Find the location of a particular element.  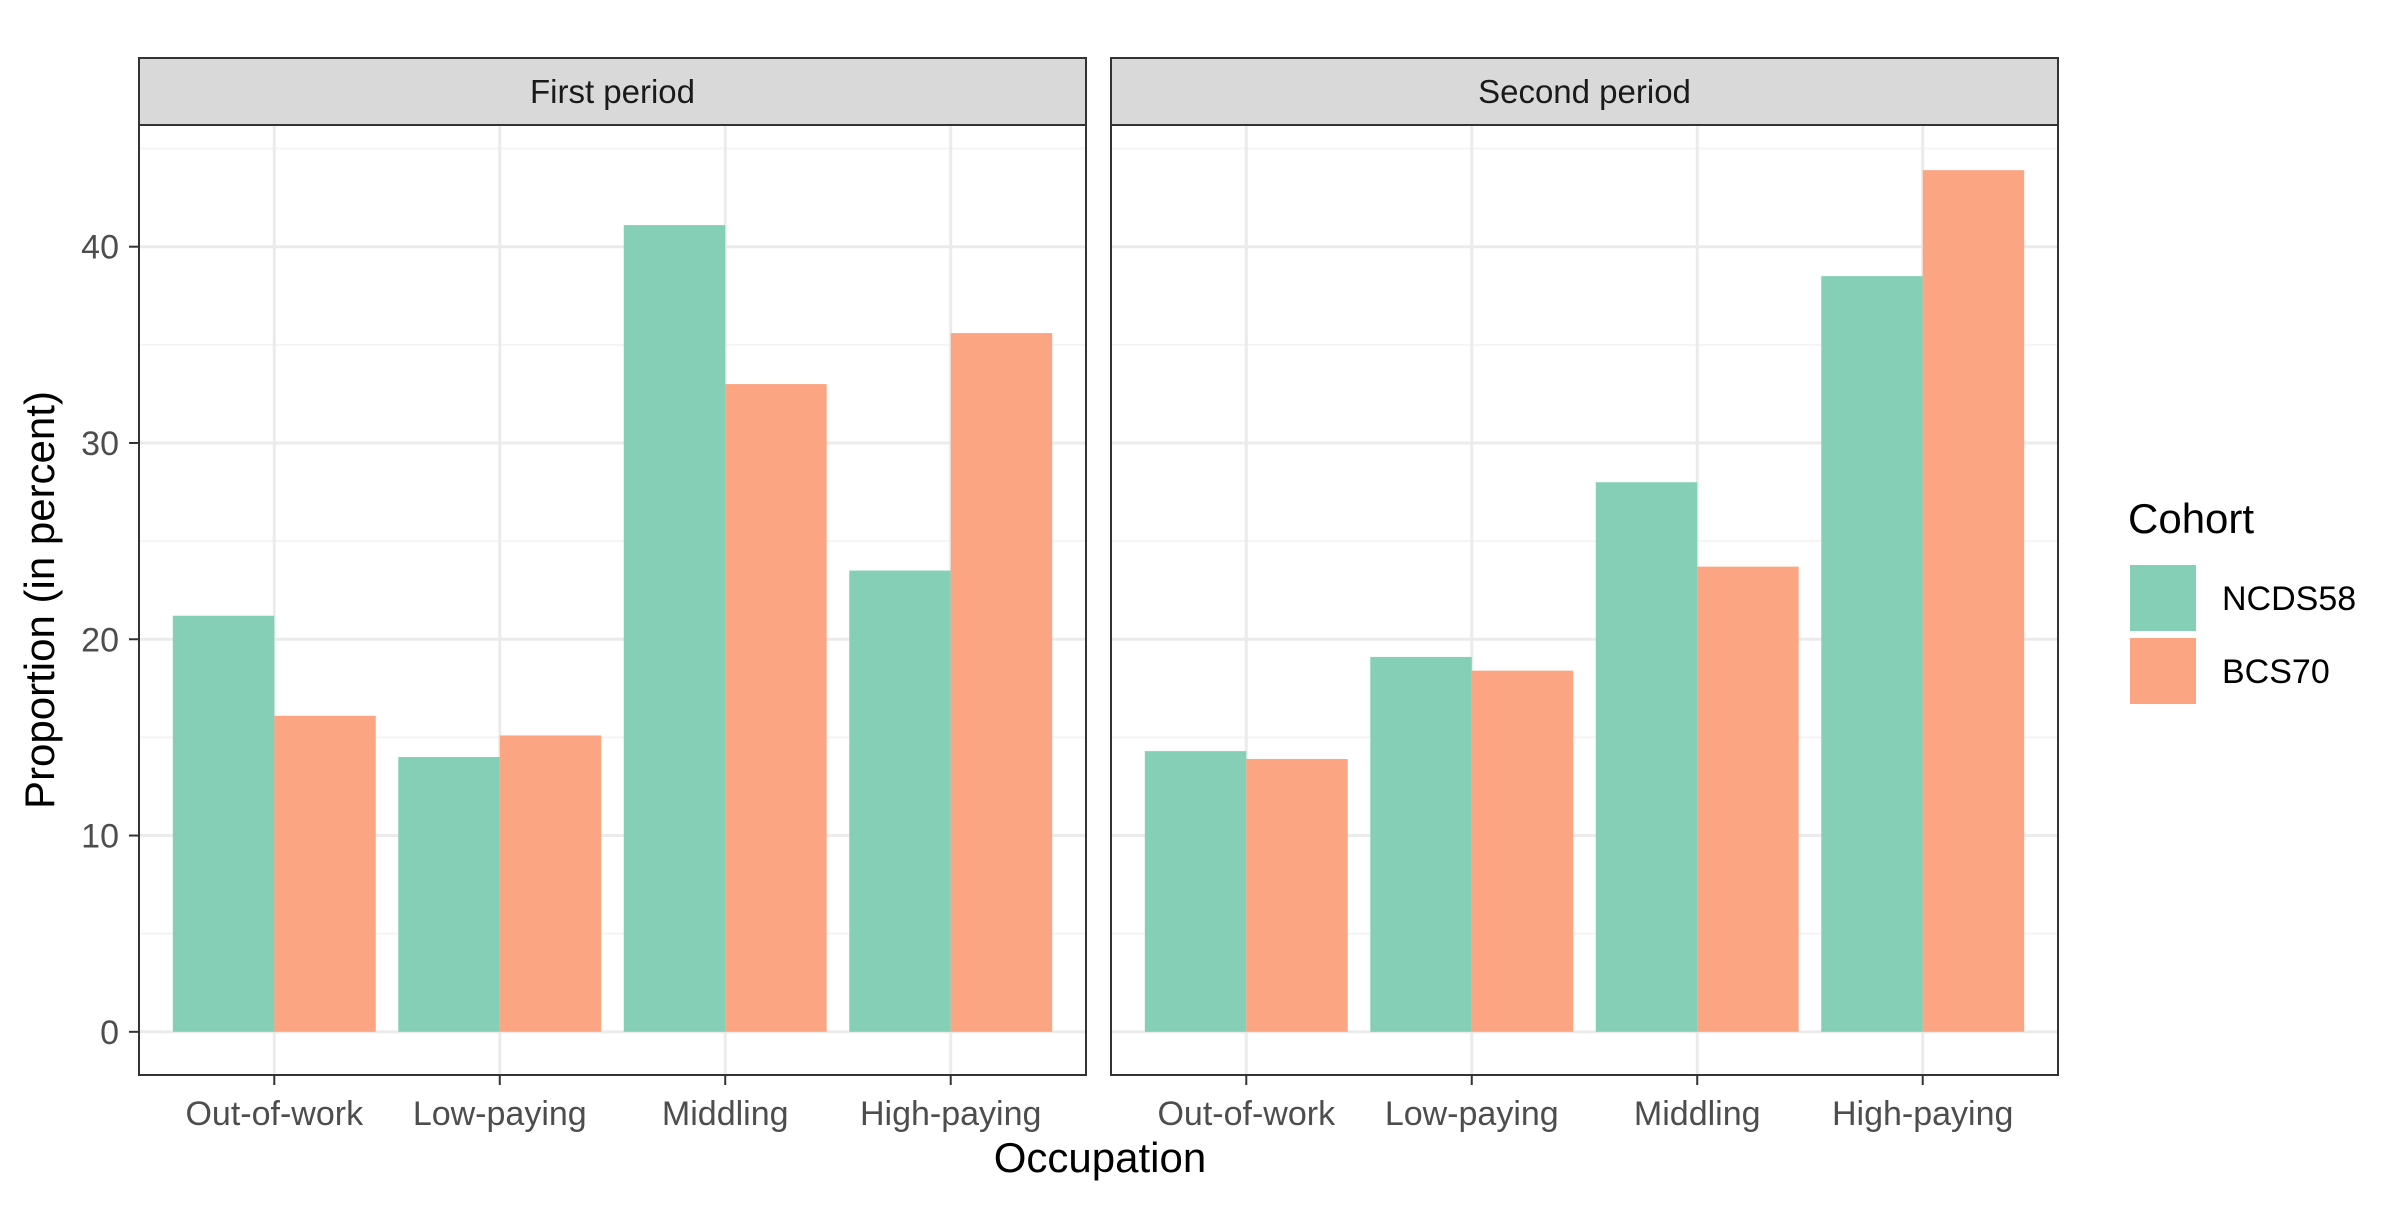

bar-first-period-bcs70-high-paying is located at coordinates (1001, 682).